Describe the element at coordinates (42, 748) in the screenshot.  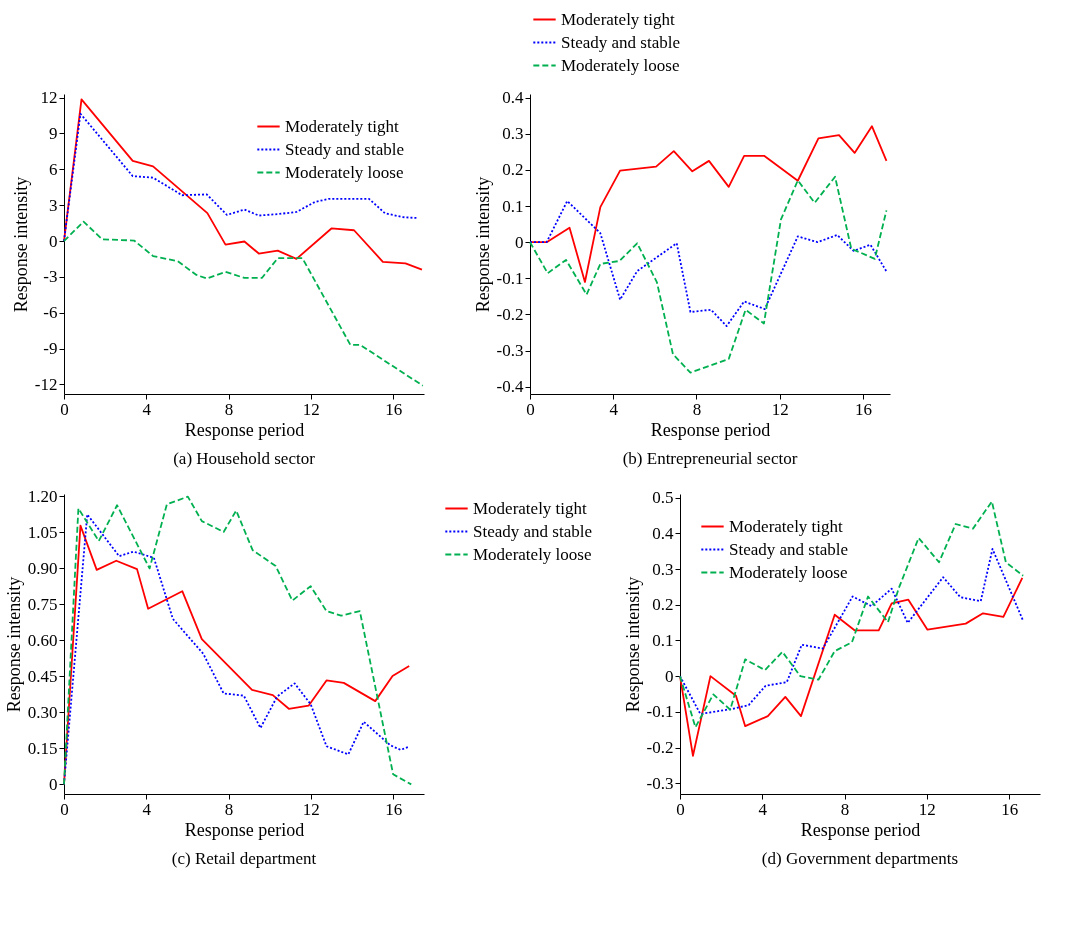
I see `y-tick-label: 0.15` at that location.